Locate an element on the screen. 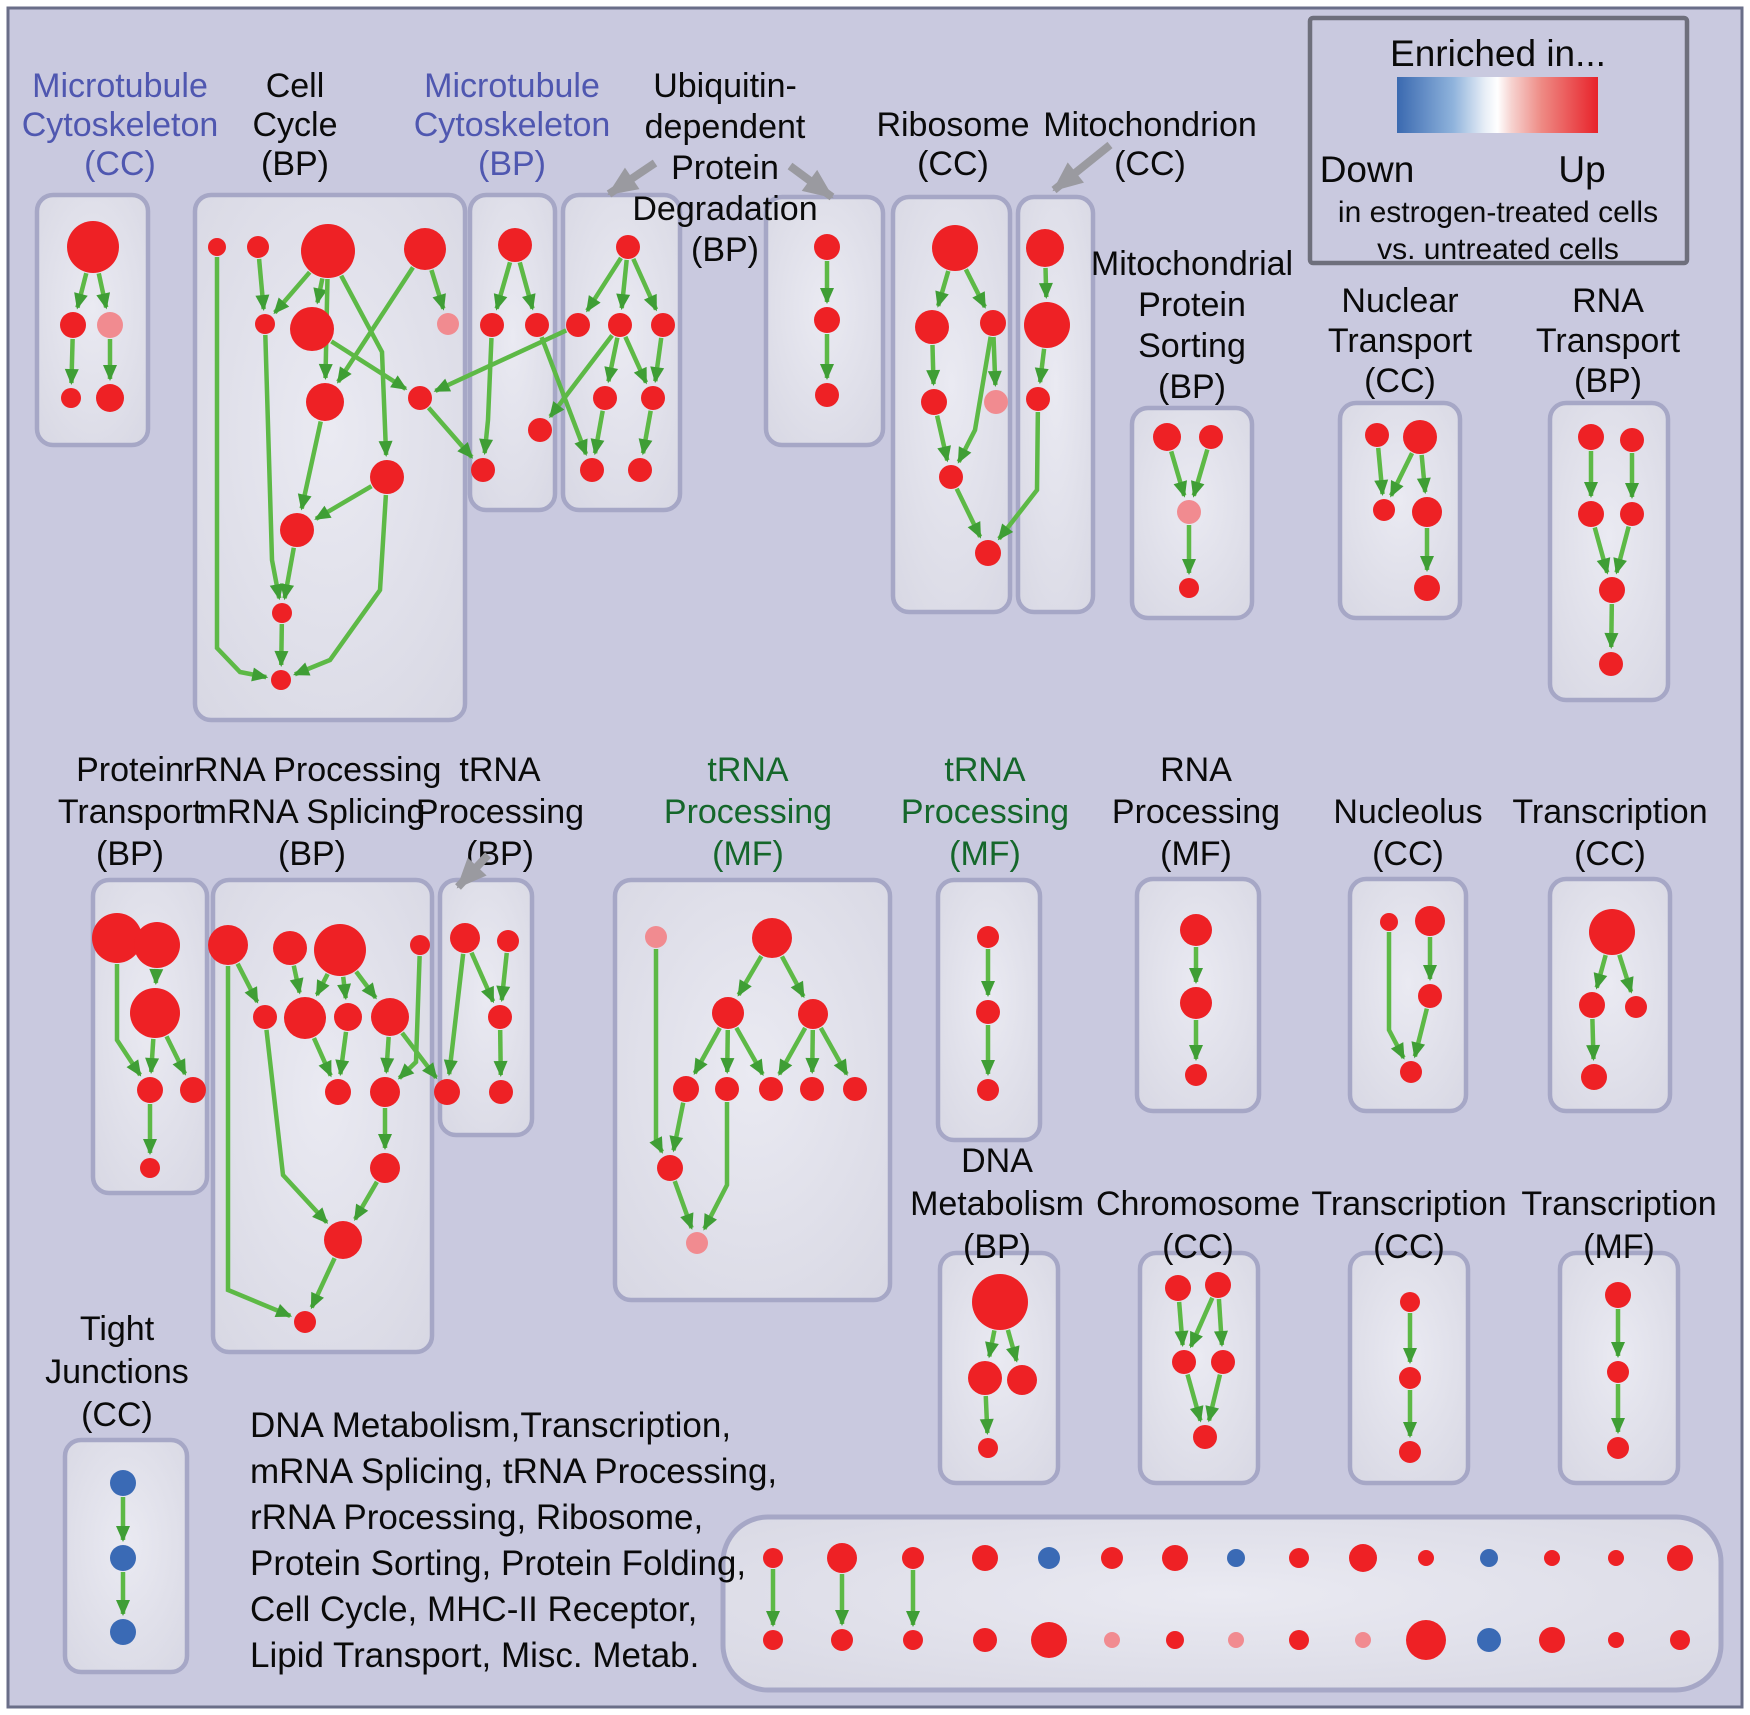 This screenshot has height=1715, width=1750. group-label-mitochondrial-protein-sorting-bp: Protein is located at coordinates (1192, 305).